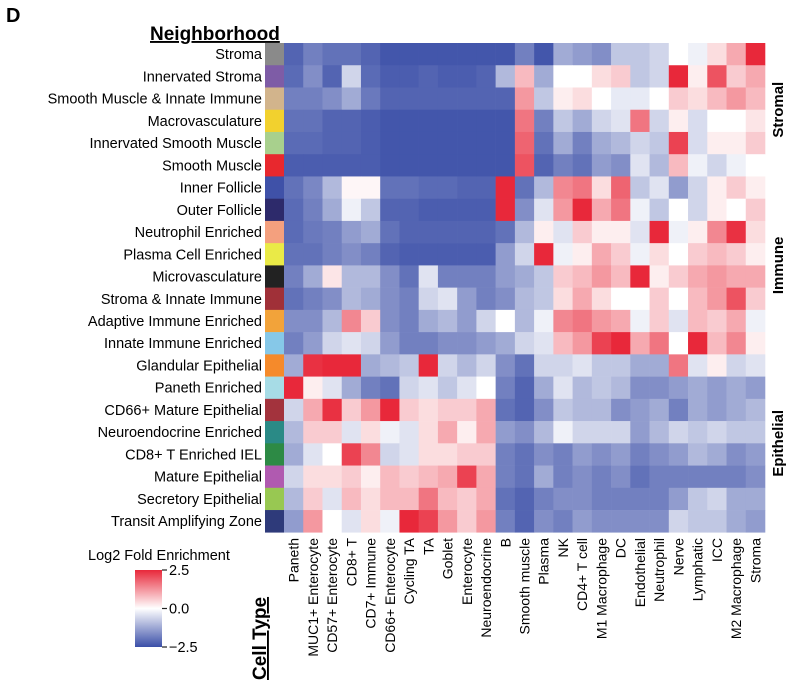 Image resolution: width=790 pixels, height=700 pixels. I want to click on column-label: M1 Macrophage, so click(601, 588).